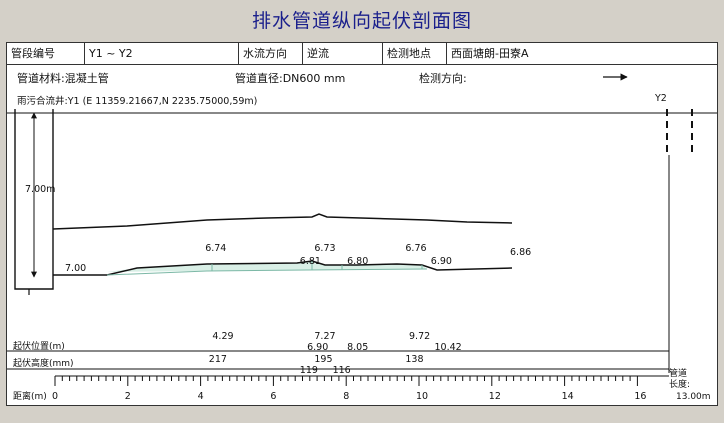 This screenshot has height=423, width=724. Describe the element at coordinates (215, 248) in the screenshot. I see `profile-upper-label: 6.74` at that location.